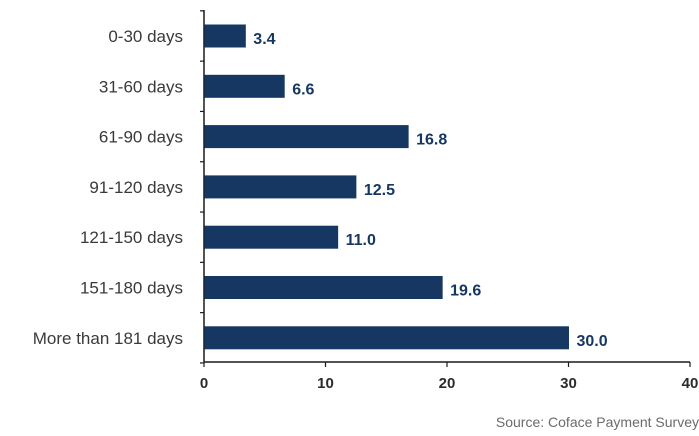 The width and height of the screenshot is (699, 436). I want to click on data-label: 12.5, so click(379, 190).